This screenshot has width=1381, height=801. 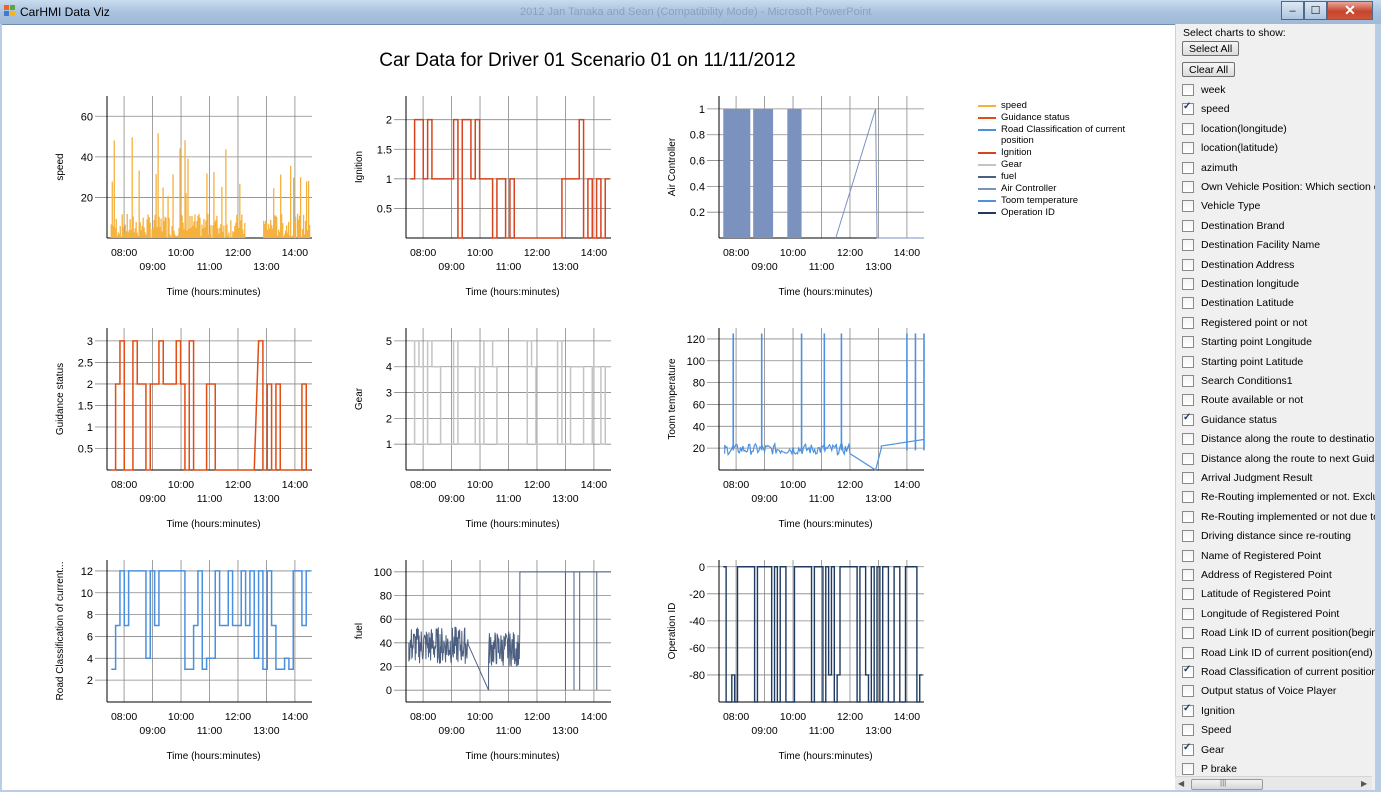 I want to click on y-tick-label: 2, so click(x=90, y=681).